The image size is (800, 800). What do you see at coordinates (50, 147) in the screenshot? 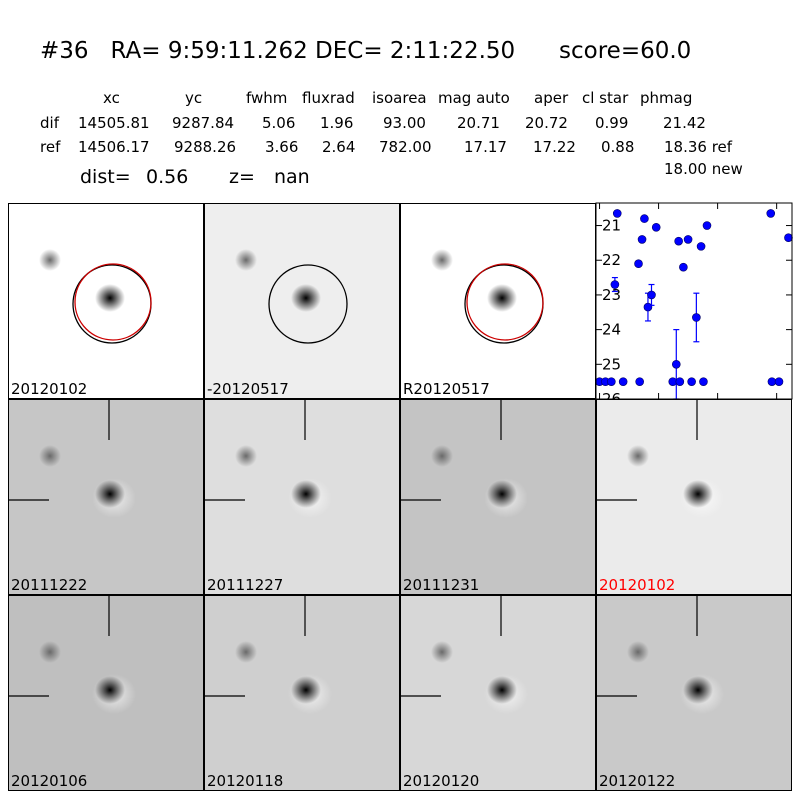
I see `row-label-ref: ref` at bounding box center [50, 147].